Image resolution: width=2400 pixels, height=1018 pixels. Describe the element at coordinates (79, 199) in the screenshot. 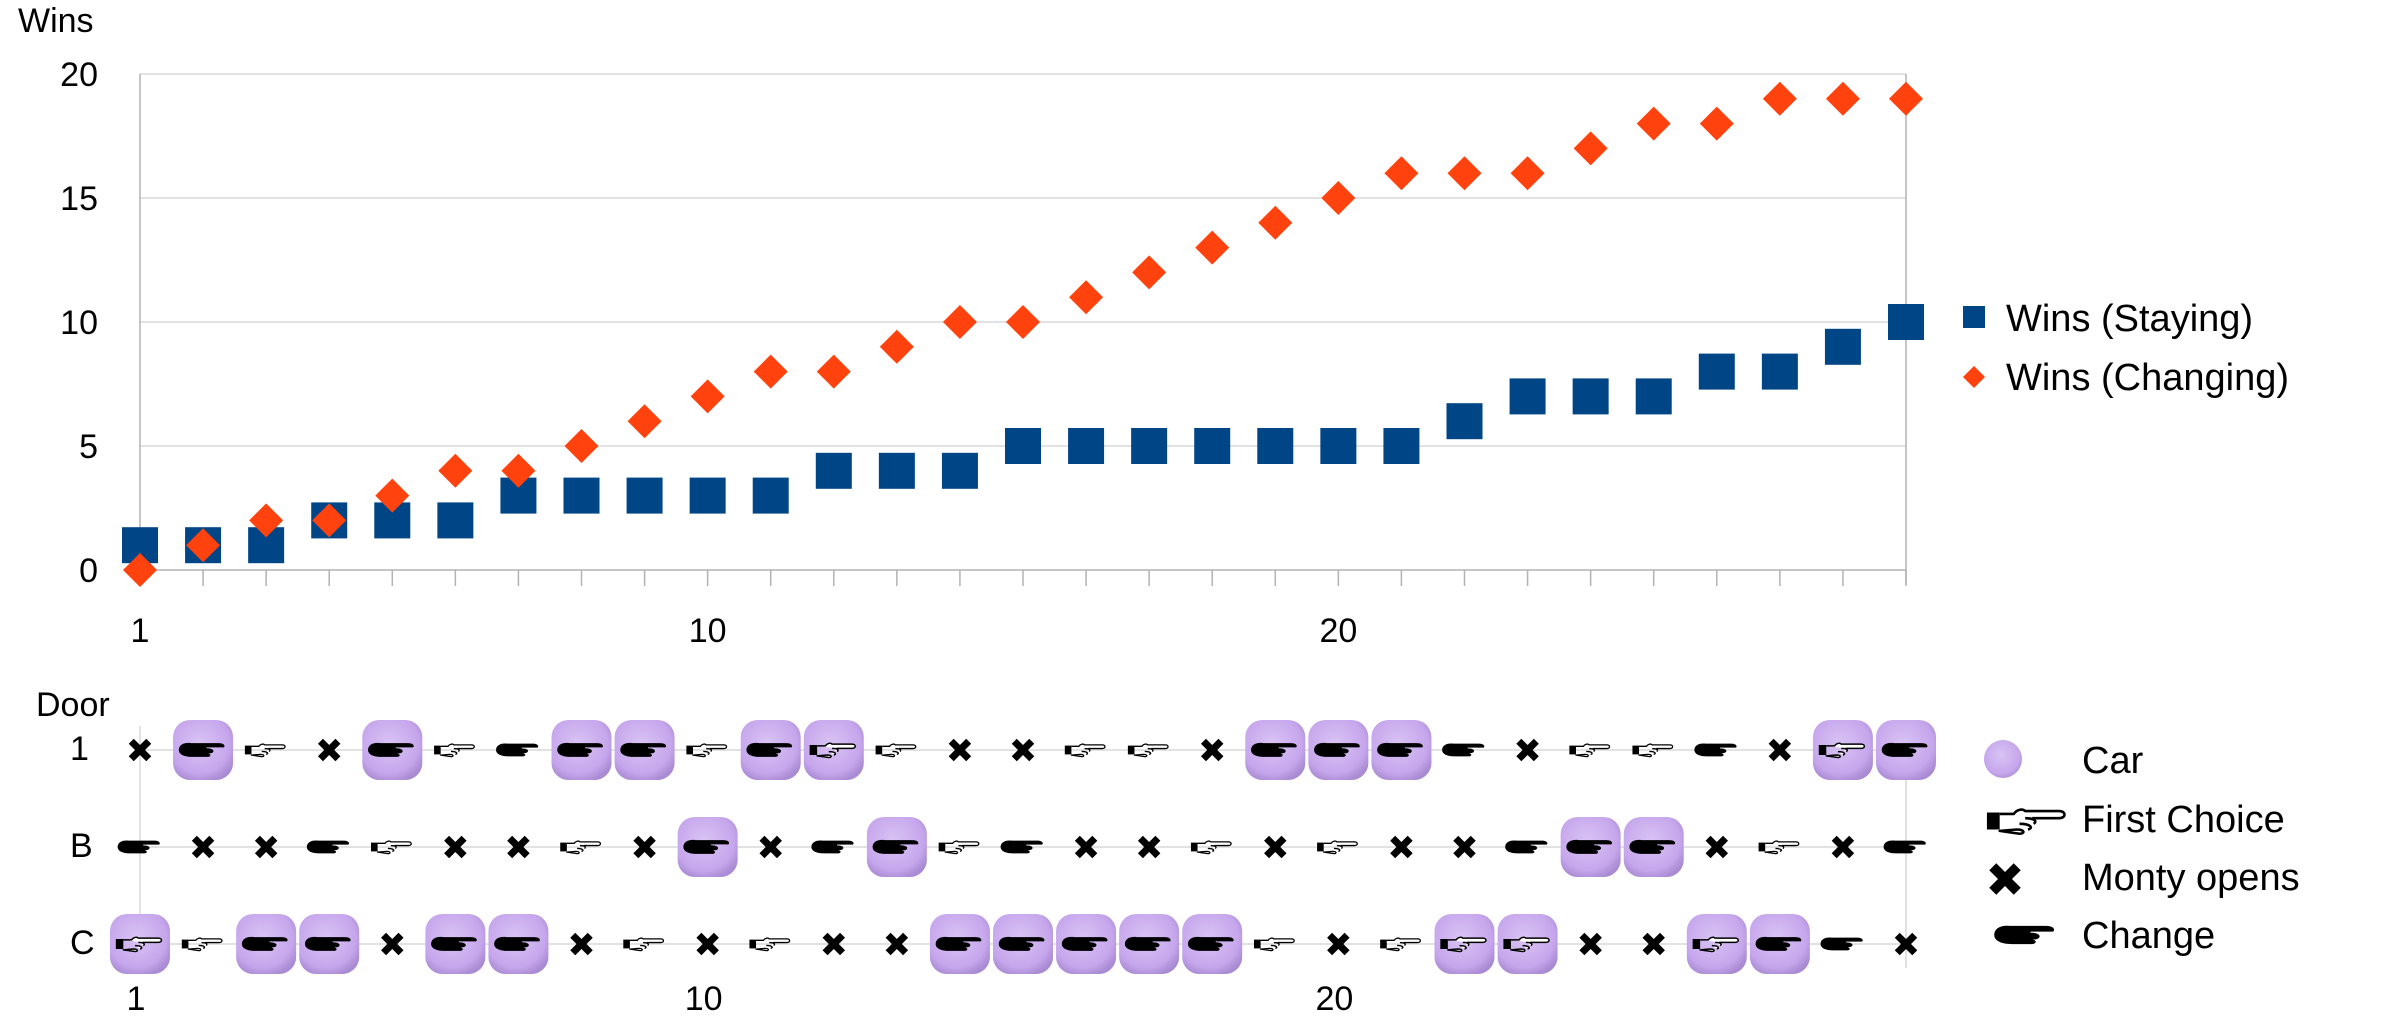

I see `y-tick-label: 15` at that location.